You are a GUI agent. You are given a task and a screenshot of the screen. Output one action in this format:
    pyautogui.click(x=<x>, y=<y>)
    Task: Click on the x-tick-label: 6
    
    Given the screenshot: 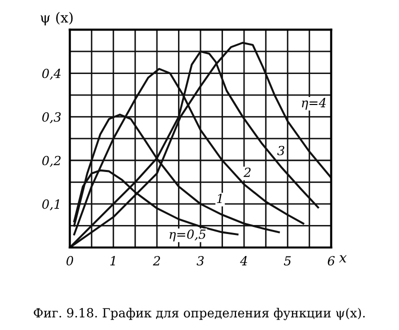 What is the action you would take?
    pyautogui.click(x=331, y=261)
    